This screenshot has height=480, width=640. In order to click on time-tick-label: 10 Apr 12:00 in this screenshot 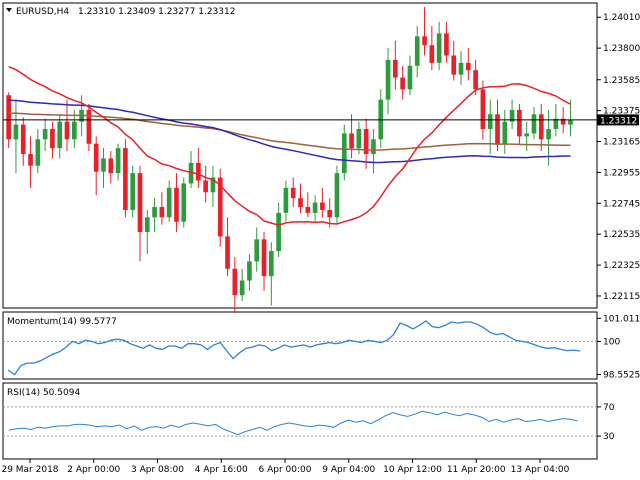, I will do `click(412, 470)`.